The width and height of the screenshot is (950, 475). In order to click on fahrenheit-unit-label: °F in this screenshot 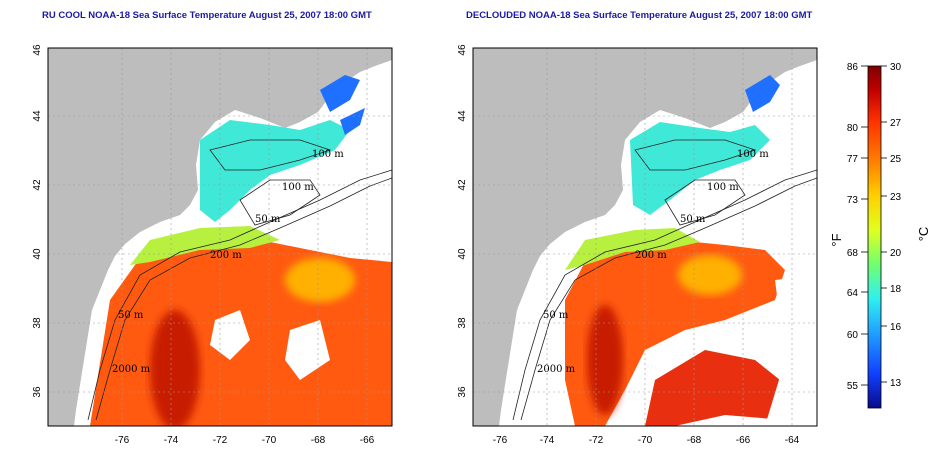, I will do `click(836, 239)`.